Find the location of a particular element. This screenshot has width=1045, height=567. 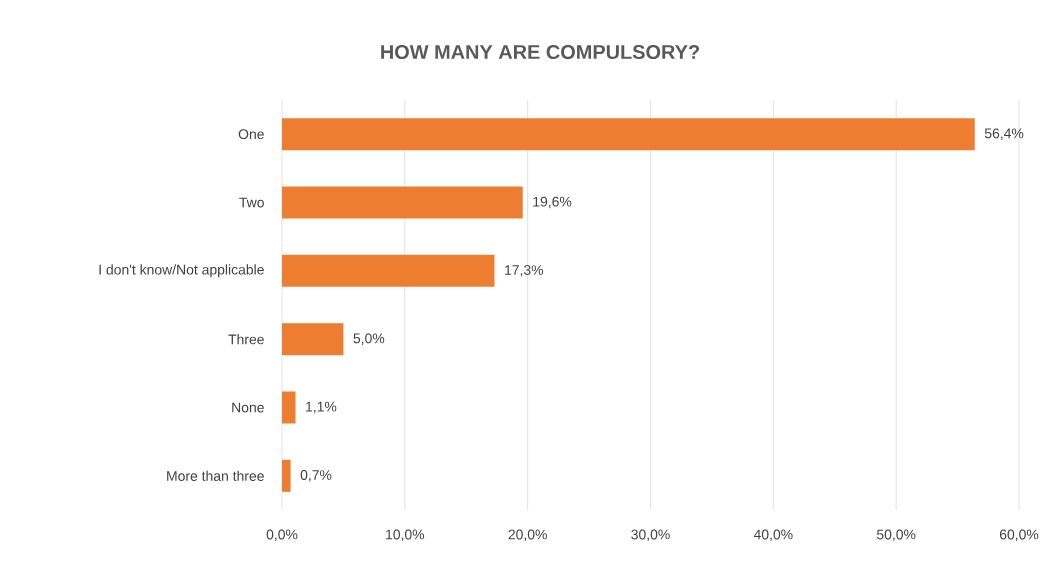

x-tick-label: 30,0% is located at coordinates (650, 535).